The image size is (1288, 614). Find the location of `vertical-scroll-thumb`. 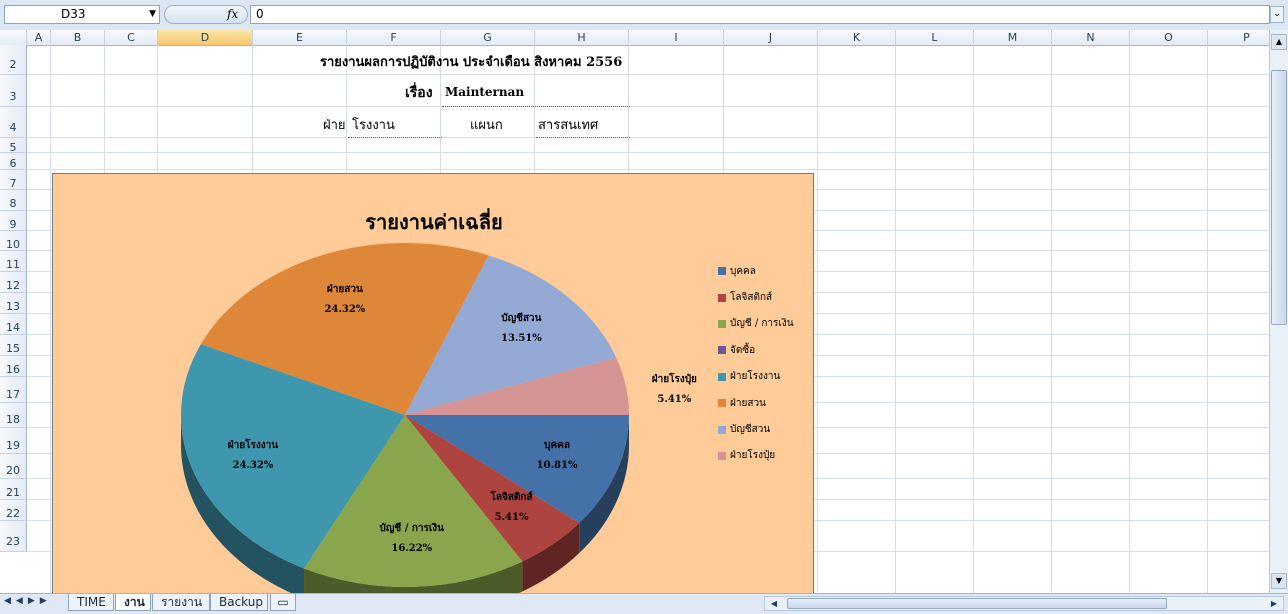

vertical-scroll-thumb is located at coordinates (1279, 197).